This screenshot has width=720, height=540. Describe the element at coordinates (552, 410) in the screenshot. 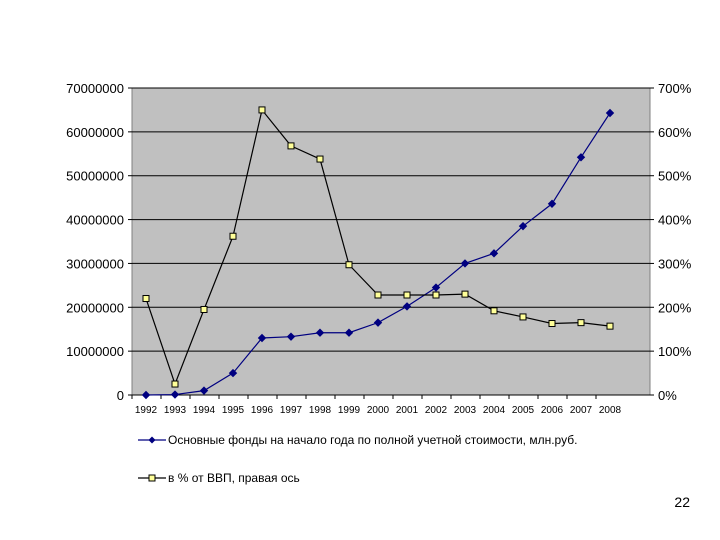

I see `x-tick-label: 2006` at that location.